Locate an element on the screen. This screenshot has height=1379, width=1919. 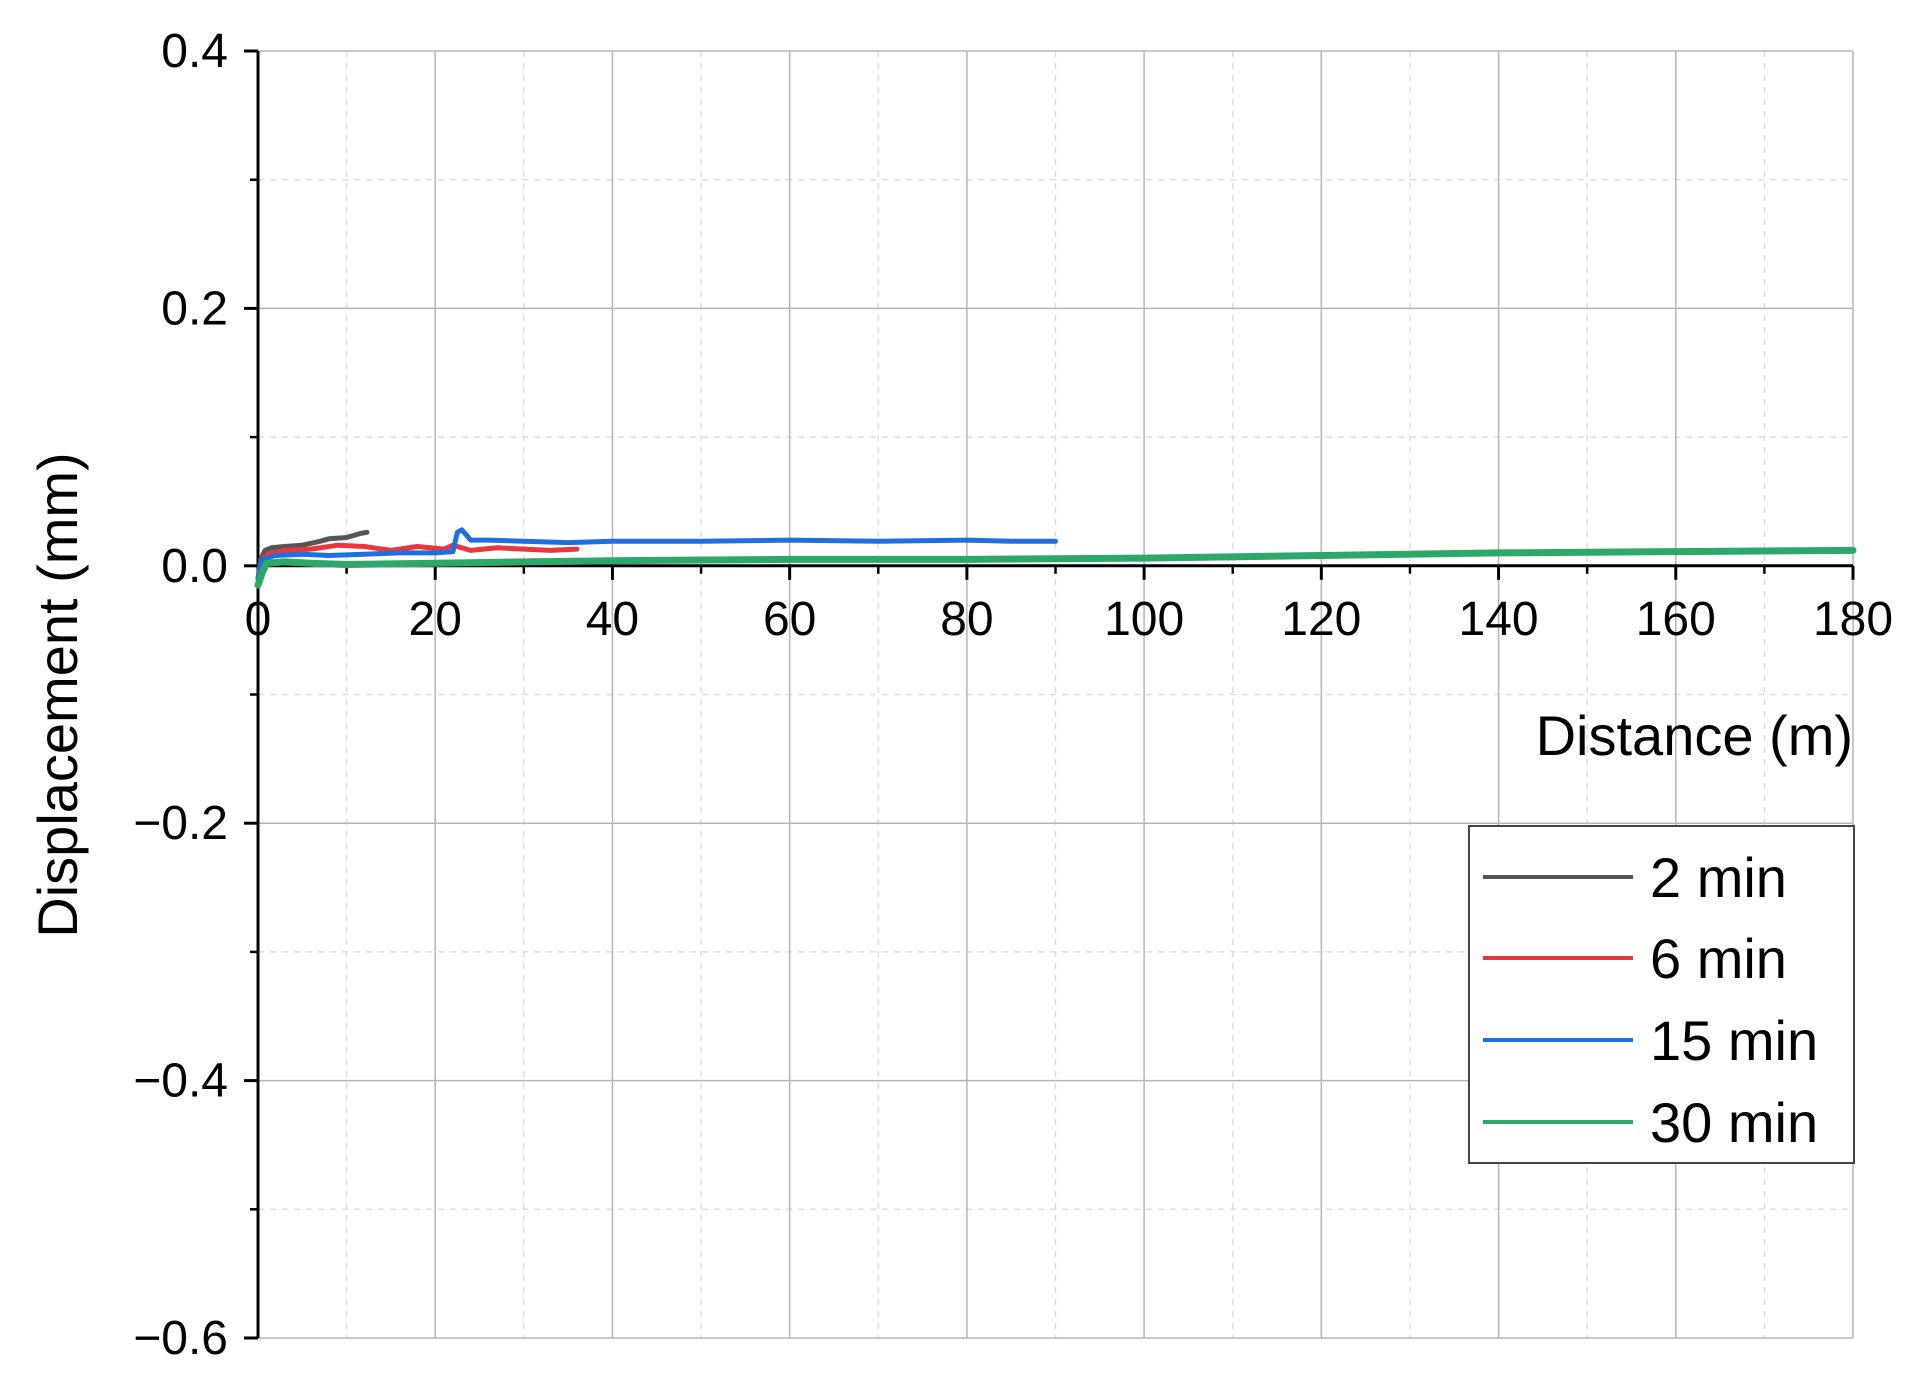
x-tick-label: 180 is located at coordinates (1853, 619).